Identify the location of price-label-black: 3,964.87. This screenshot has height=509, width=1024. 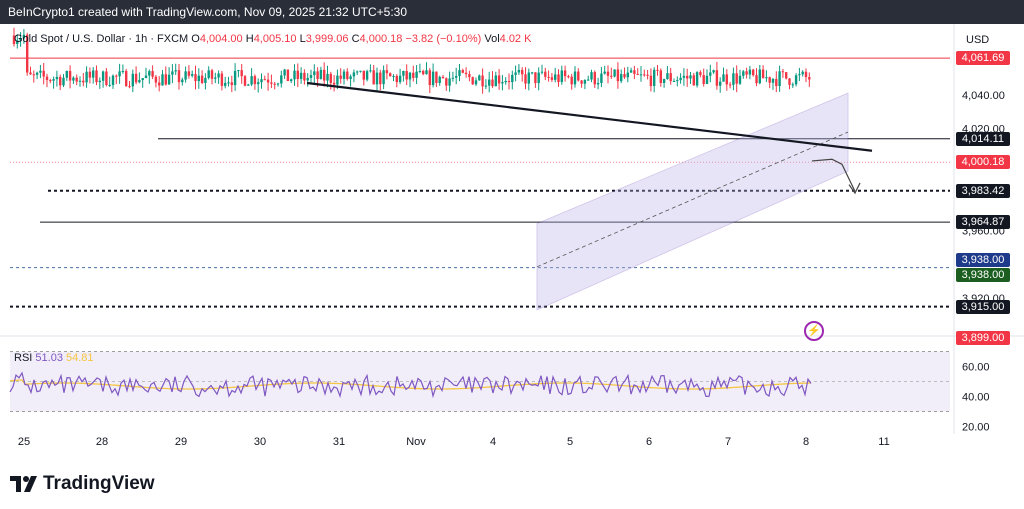
(983, 222).